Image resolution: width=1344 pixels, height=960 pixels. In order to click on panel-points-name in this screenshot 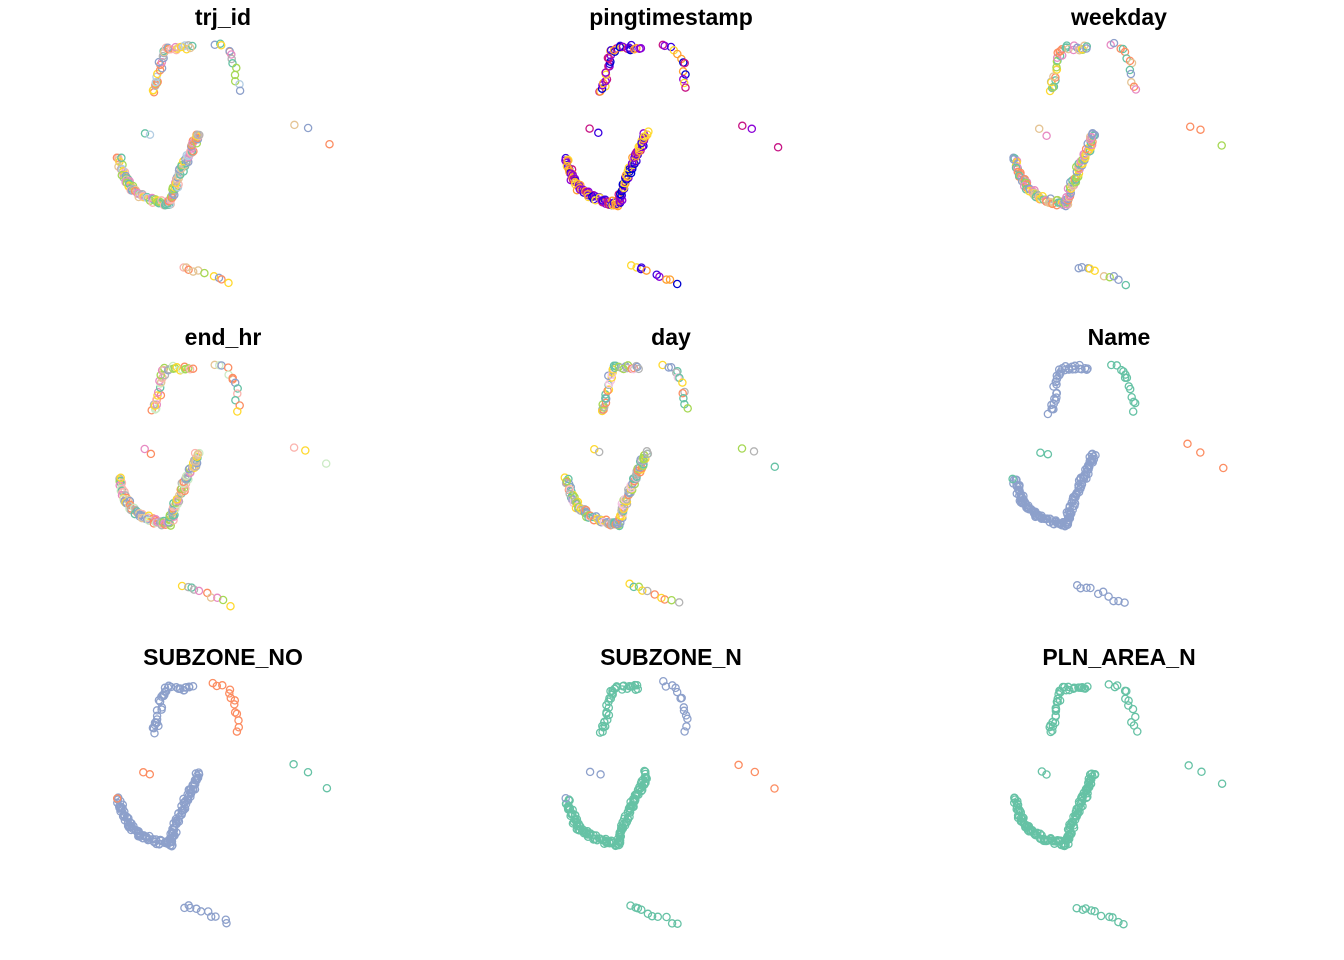, I will do `click(1118, 483)`.